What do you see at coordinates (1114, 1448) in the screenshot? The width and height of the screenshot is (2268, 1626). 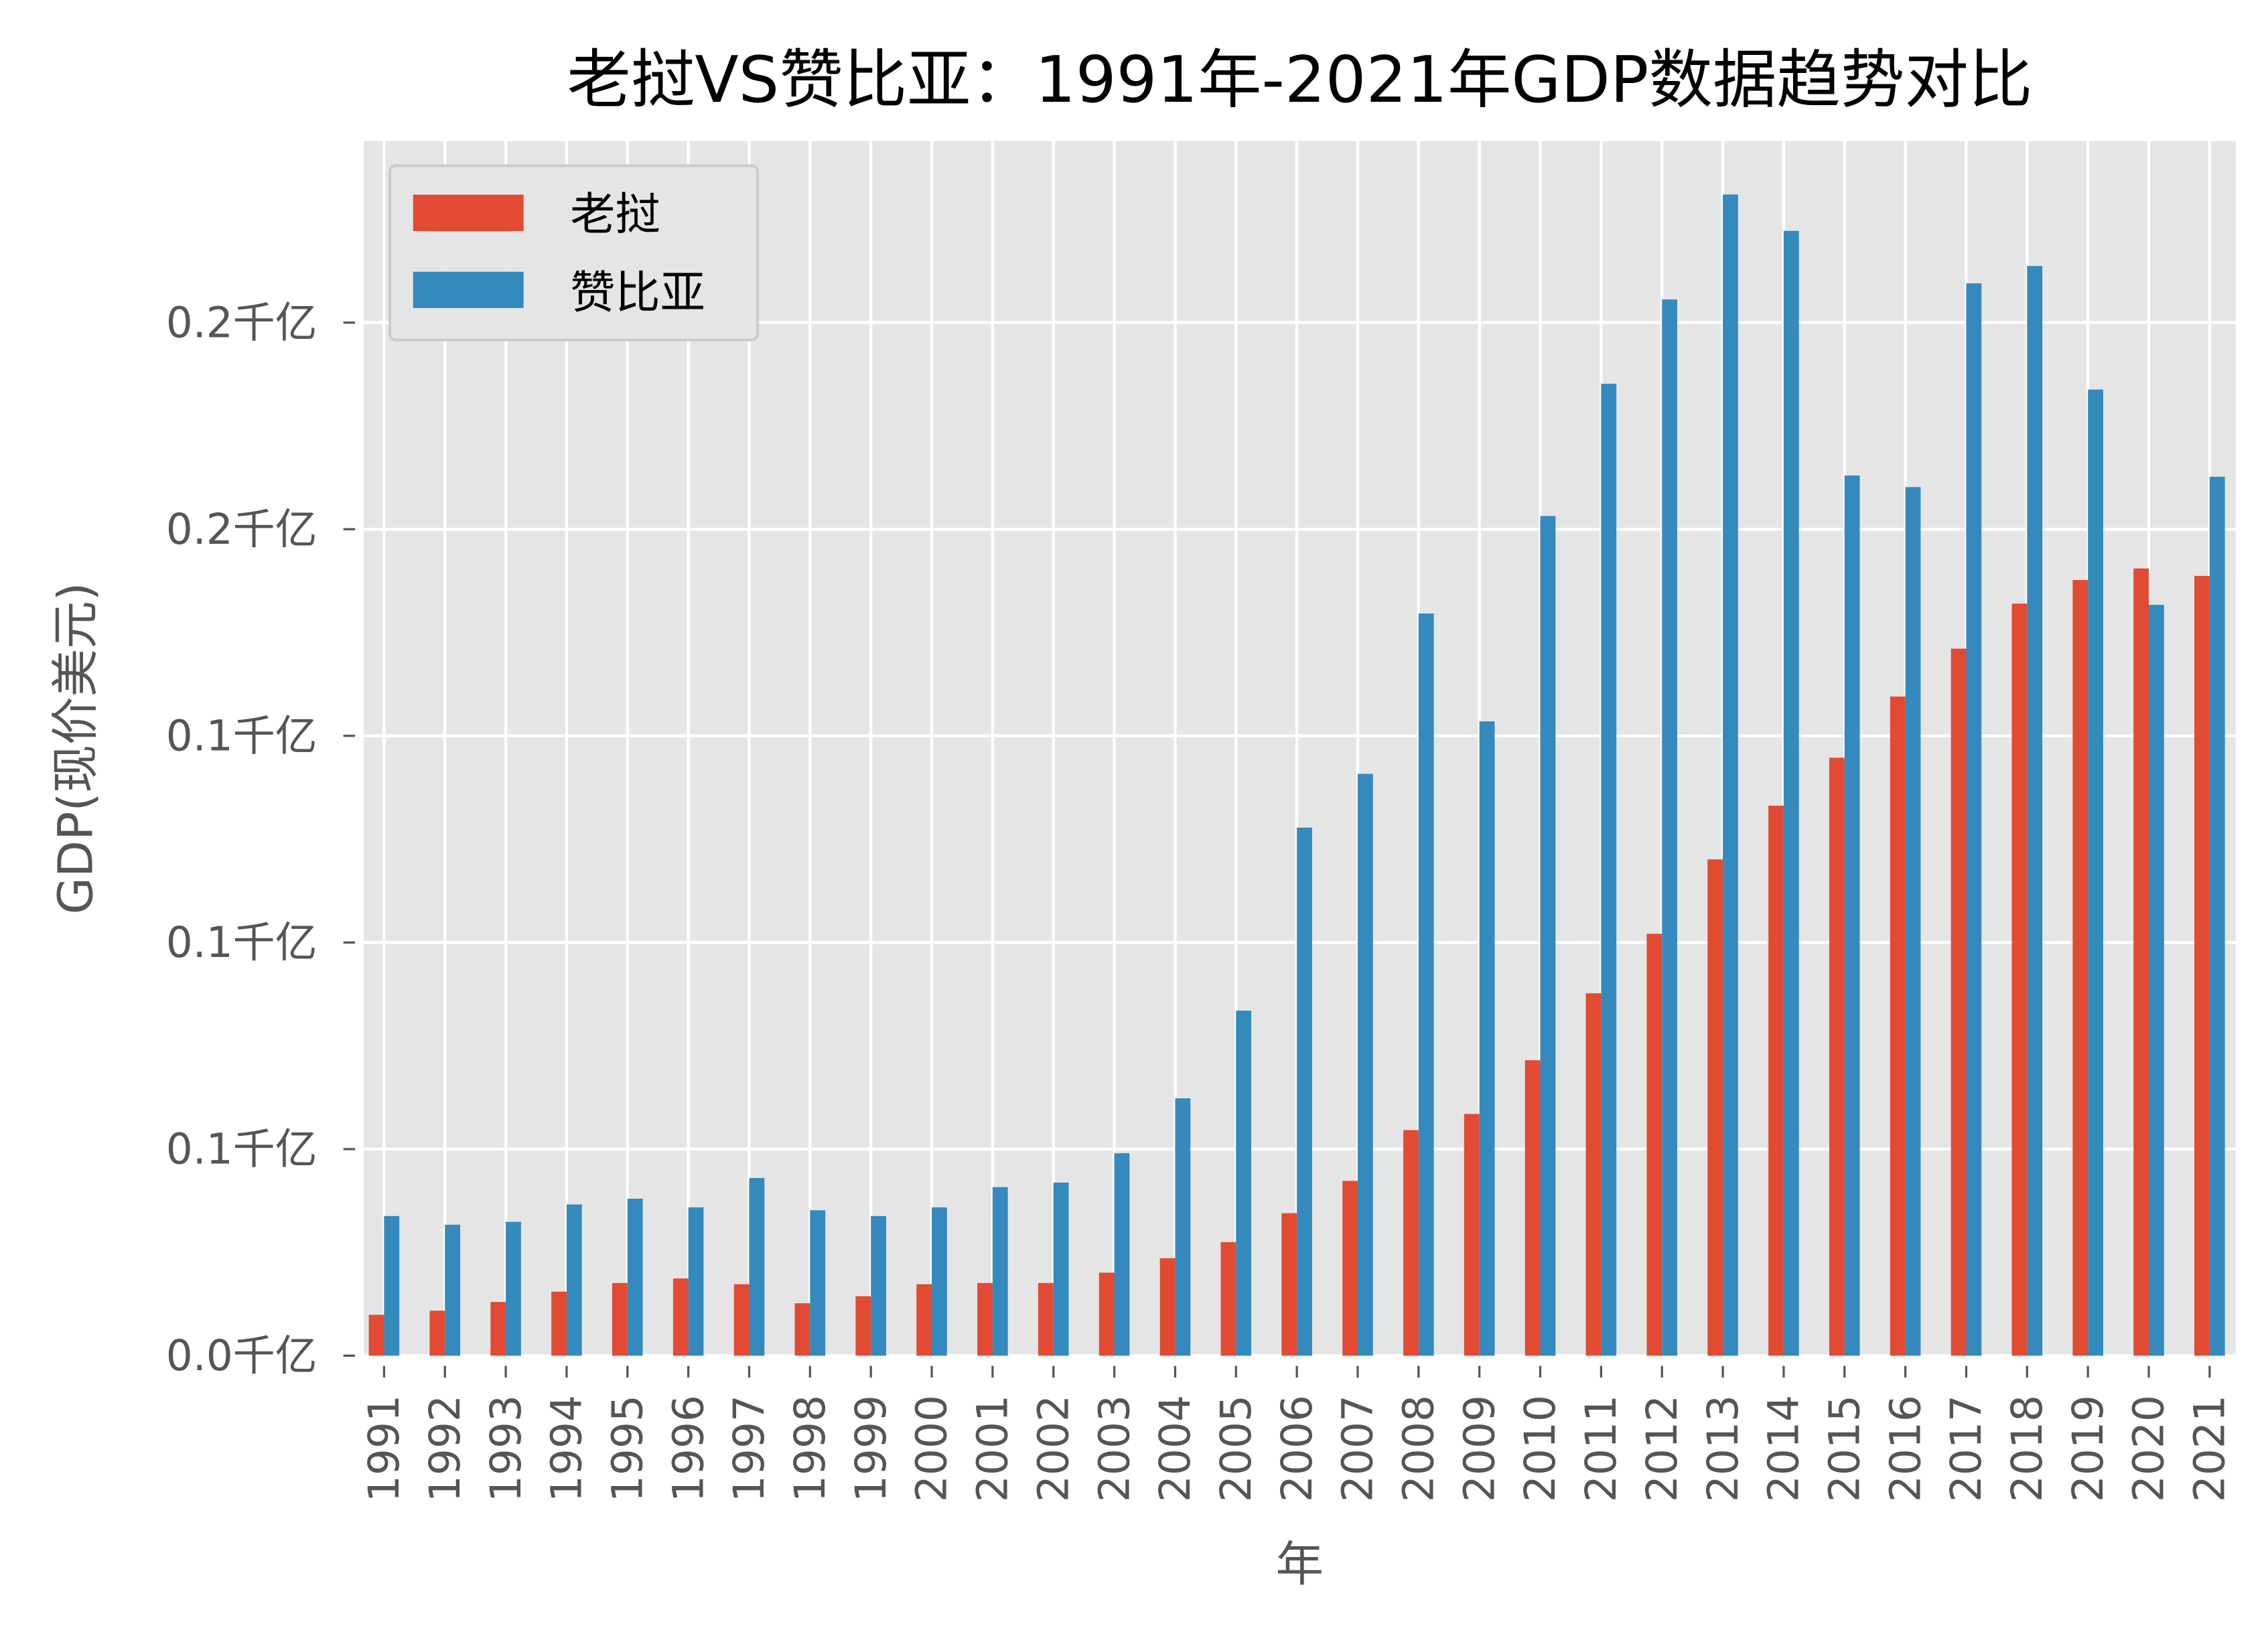 I see `x-tick-label: 2003` at bounding box center [1114, 1448].